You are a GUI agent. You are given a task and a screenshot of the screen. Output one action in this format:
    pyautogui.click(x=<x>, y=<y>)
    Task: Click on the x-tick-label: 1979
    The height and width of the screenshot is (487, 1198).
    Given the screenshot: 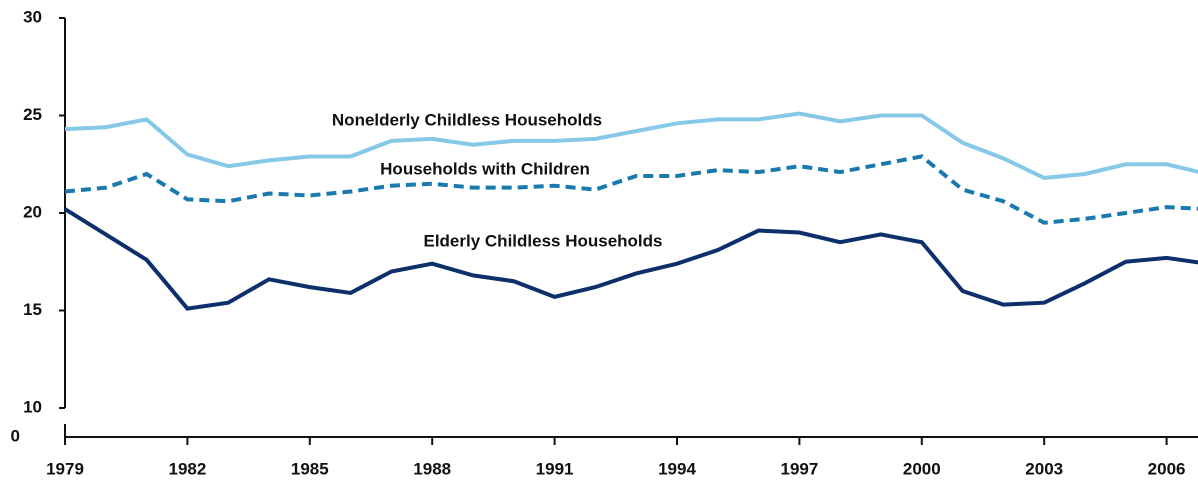 What is the action you would take?
    pyautogui.click(x=65, y=468)
    